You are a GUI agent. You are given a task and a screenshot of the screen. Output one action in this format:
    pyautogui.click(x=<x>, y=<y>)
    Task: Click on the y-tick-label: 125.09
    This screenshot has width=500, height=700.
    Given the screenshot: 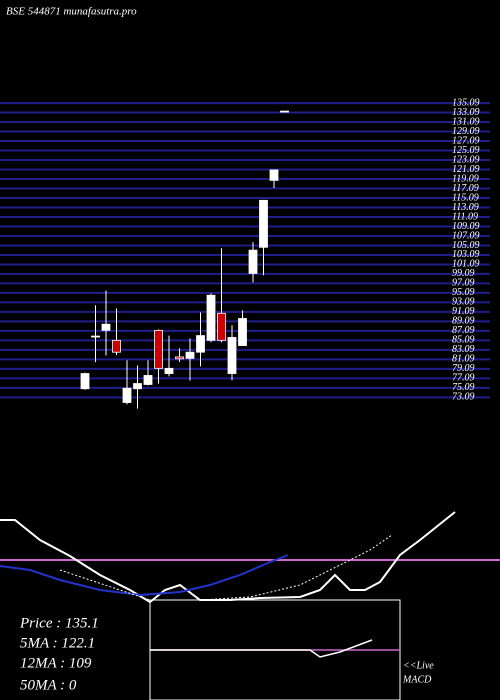 What is the action you would take?
    pyautogui.click(x=466, y=150)
    